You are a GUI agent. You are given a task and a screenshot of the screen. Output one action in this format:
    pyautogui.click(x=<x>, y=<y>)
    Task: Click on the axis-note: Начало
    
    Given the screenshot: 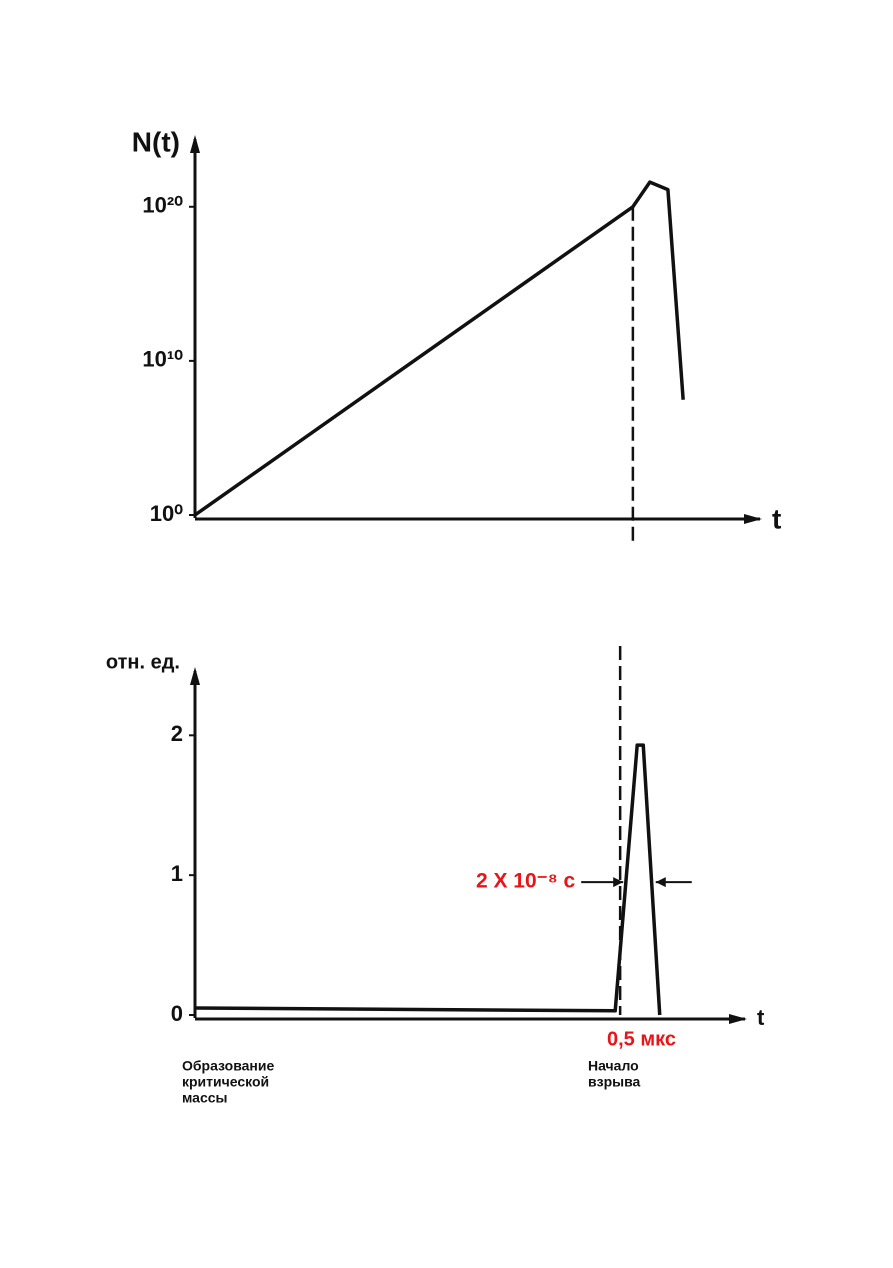 What is the action you would take?
    pyautogui.click(x=613, y=1066)
    